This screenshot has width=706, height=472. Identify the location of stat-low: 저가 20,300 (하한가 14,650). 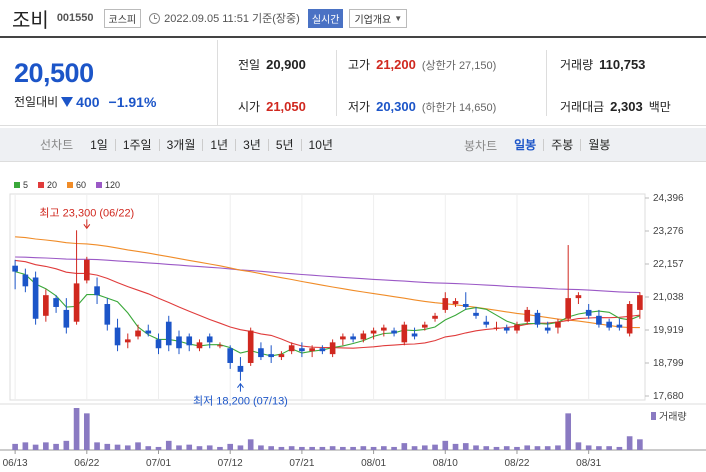
(422, 106).